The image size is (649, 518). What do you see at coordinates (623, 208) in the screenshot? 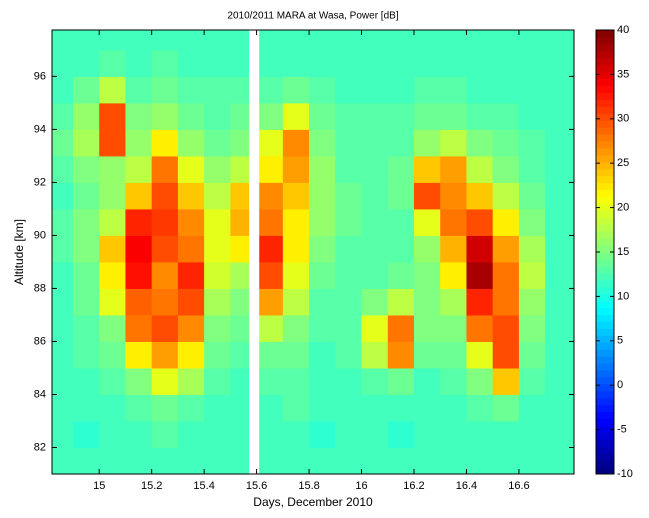
I see `colorbar-tick-label: 20` at bounding box center [623, 208].